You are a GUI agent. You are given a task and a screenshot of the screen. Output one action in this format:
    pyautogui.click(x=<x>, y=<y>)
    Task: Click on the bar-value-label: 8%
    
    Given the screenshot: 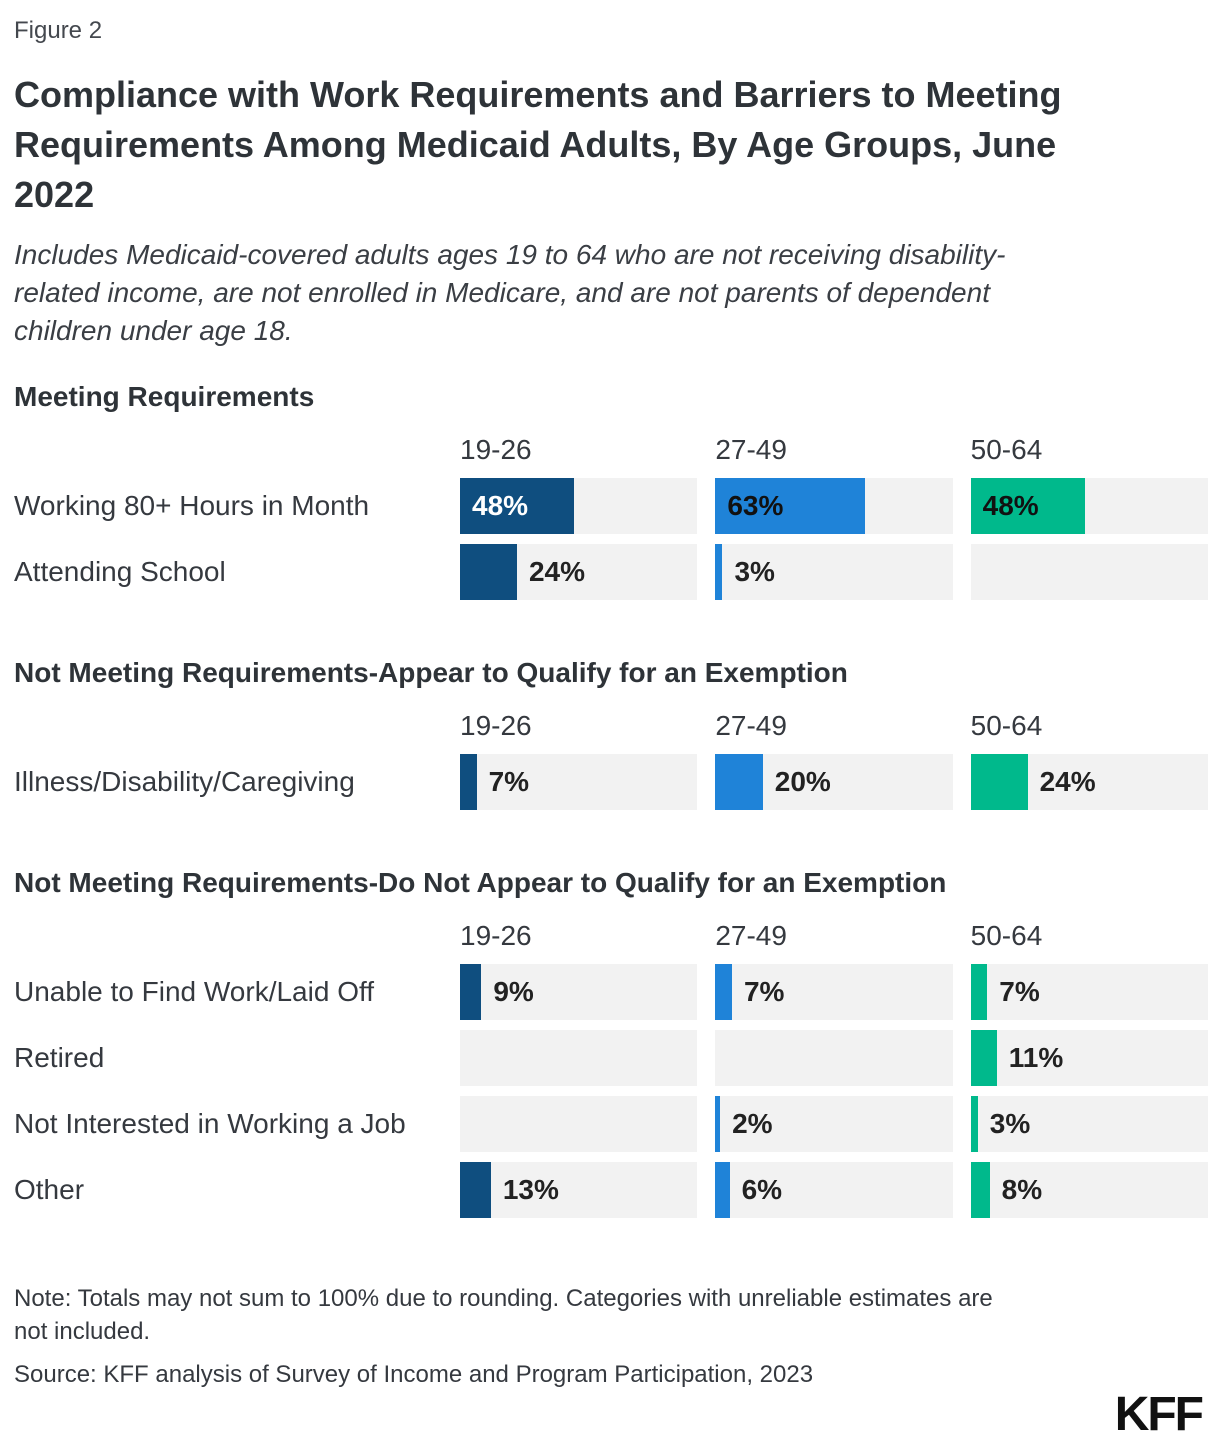 What is the action you would take?
    pyautogui.click(x=1022, y=1189)
    